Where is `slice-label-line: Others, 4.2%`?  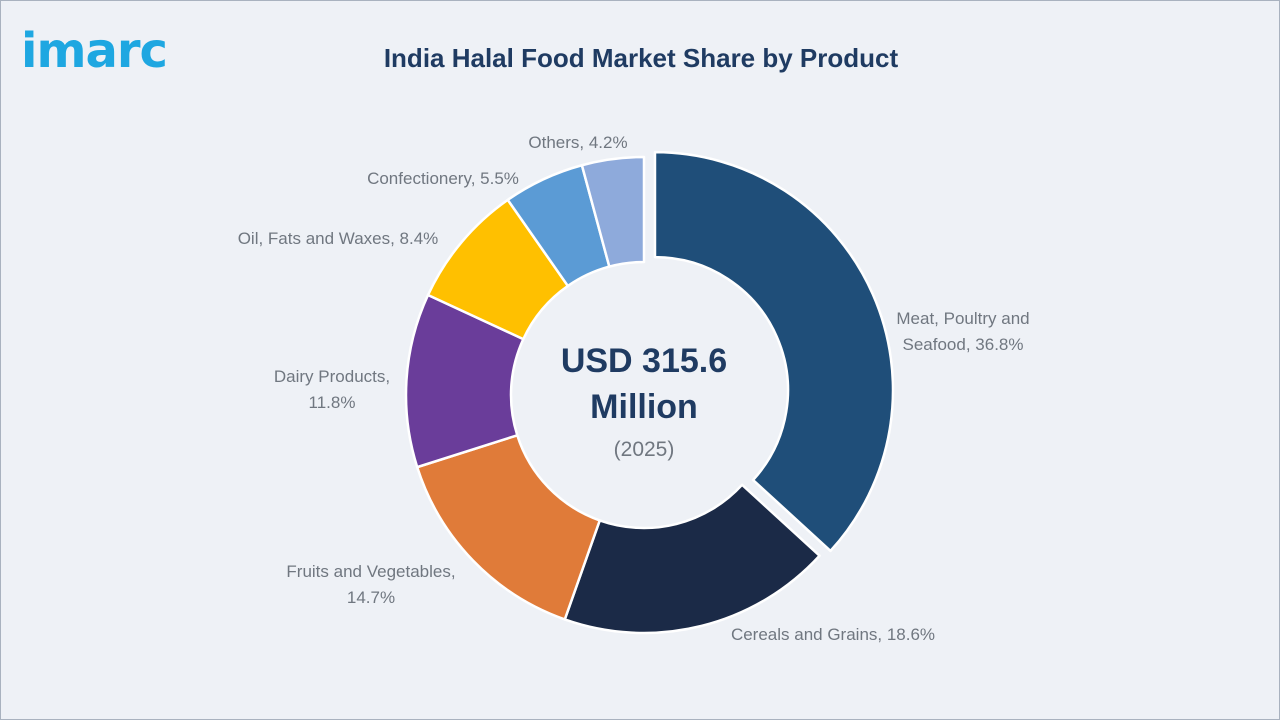 slice-label-line: Others, 4.2% is located at coordinates (577, 142).